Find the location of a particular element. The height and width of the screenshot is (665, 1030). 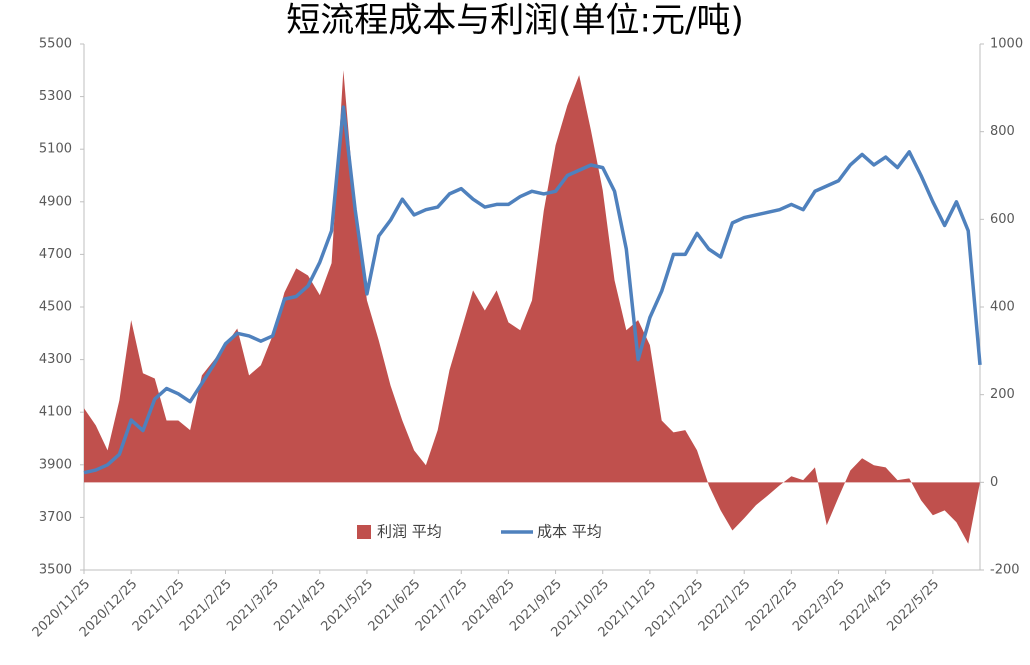

legend-swatch is located at coordinates (364, 532).